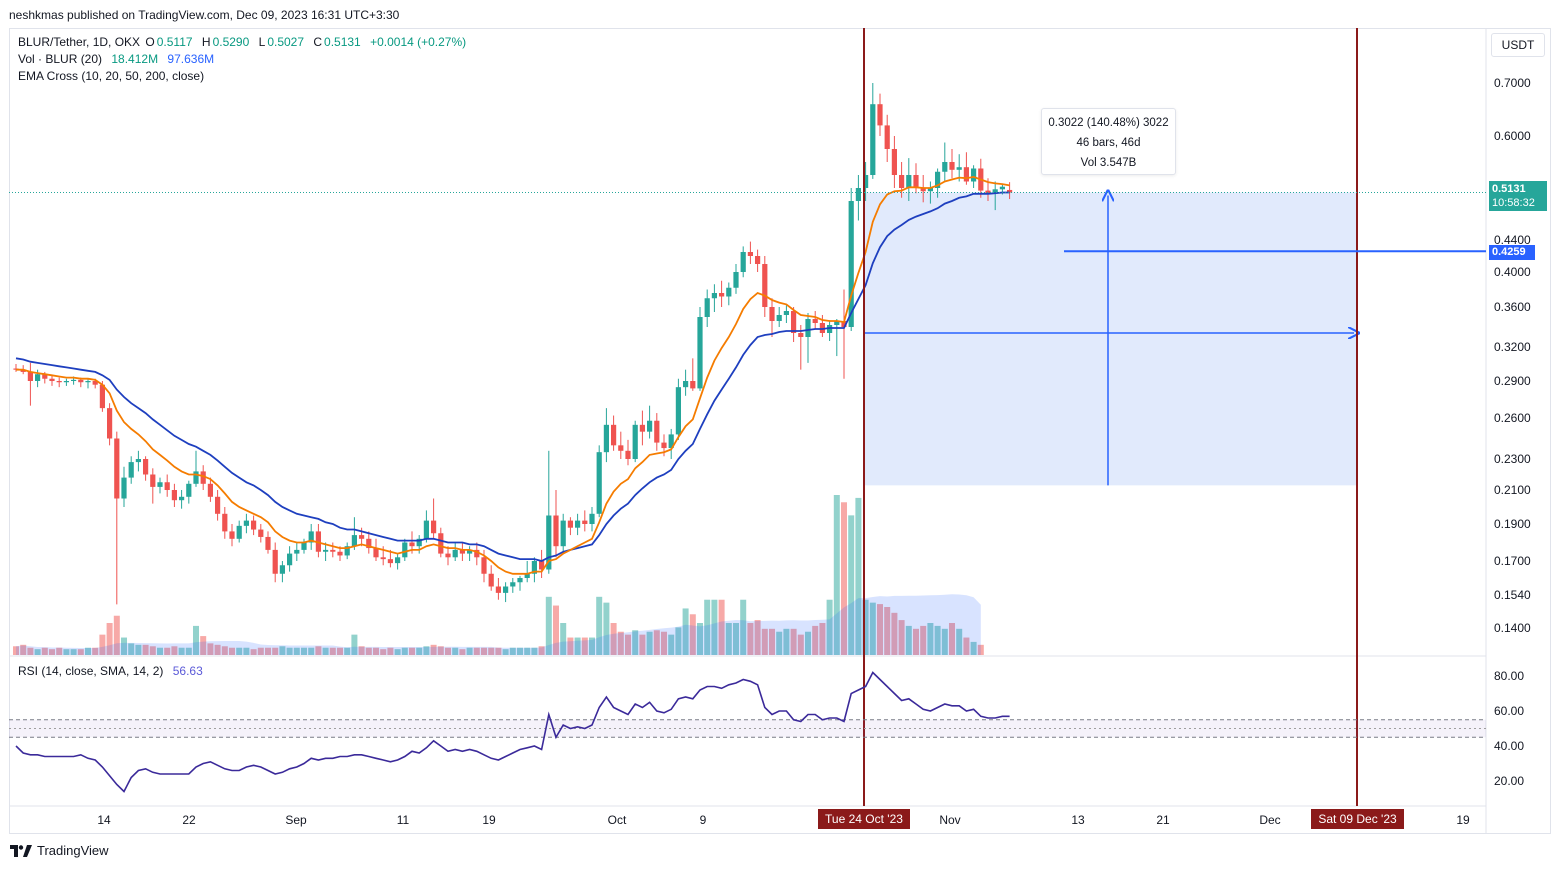  I want to click on rsi-pane, so click(747, 732).